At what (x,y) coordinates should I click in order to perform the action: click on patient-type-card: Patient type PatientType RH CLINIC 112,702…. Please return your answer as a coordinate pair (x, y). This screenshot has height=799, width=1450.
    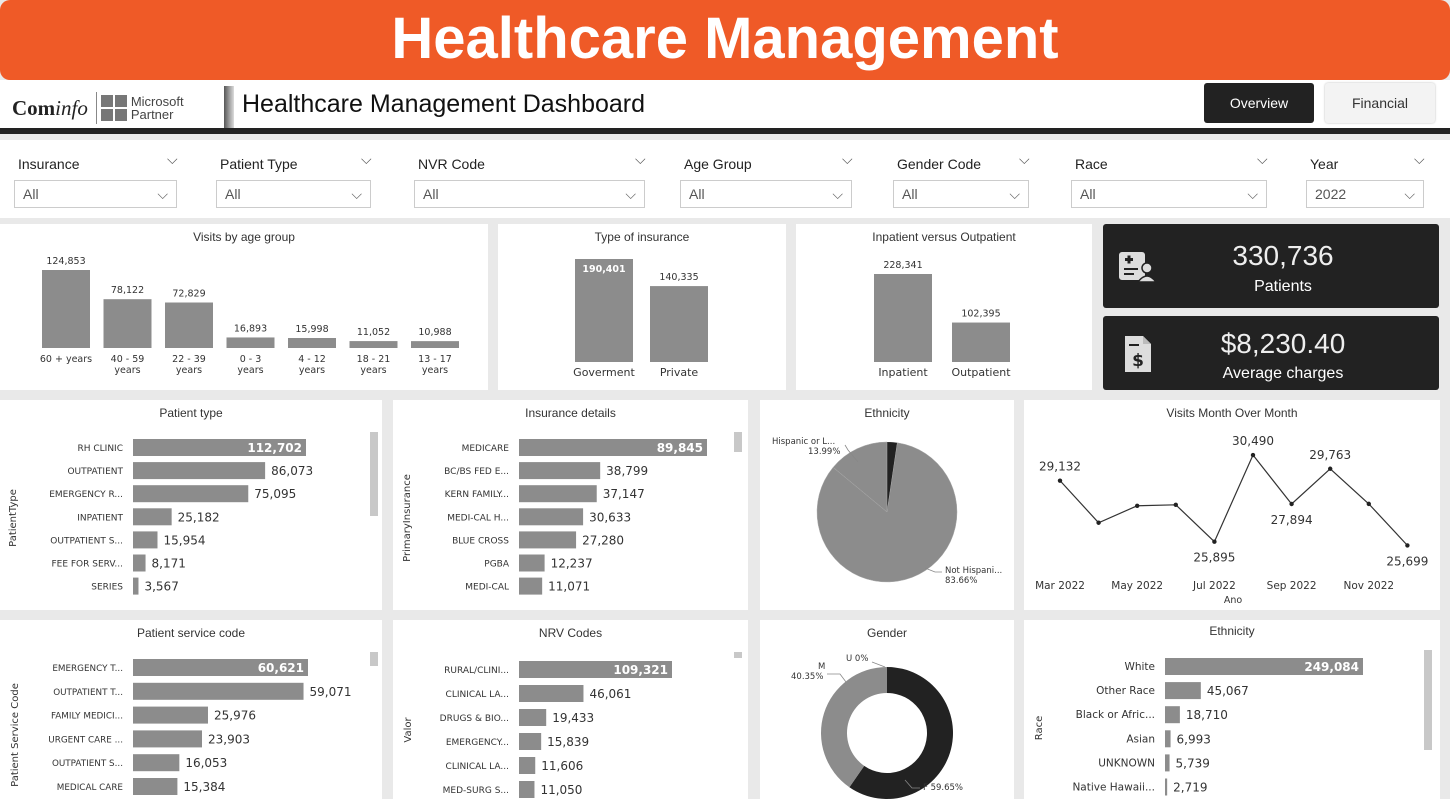
    Looking at the image, I should click on (191, 505).